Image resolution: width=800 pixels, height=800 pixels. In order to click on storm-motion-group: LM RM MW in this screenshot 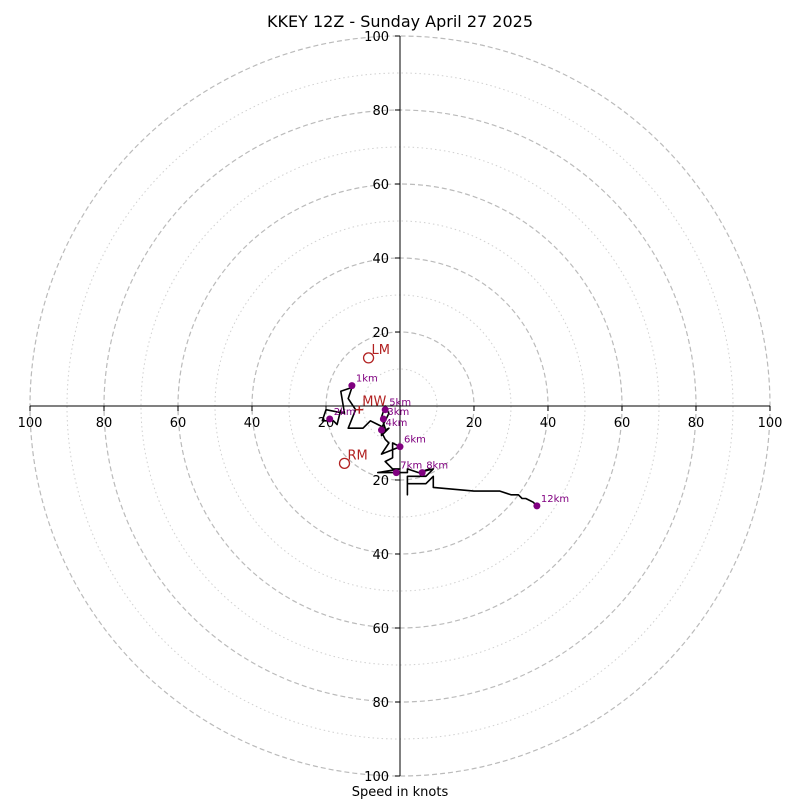, I will do `click(364, 406)`.